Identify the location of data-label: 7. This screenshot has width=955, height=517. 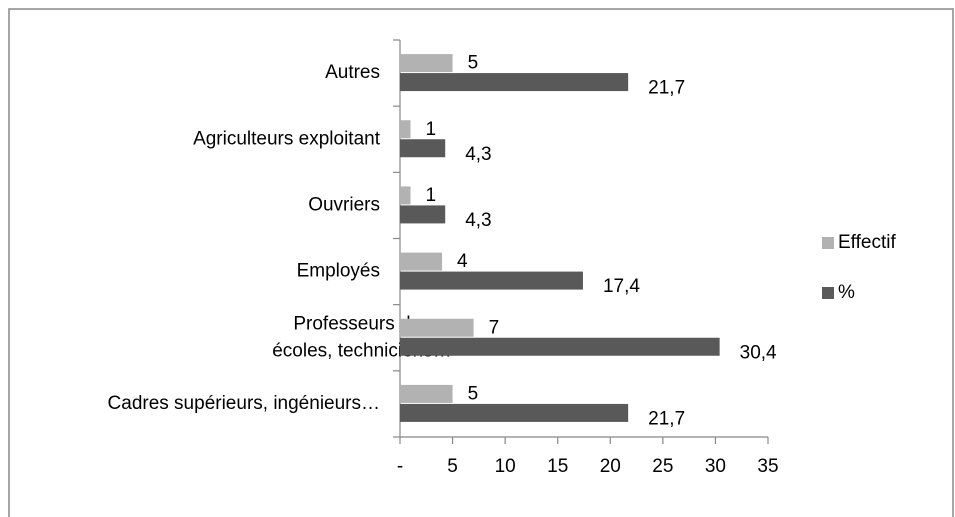
(494, 327).